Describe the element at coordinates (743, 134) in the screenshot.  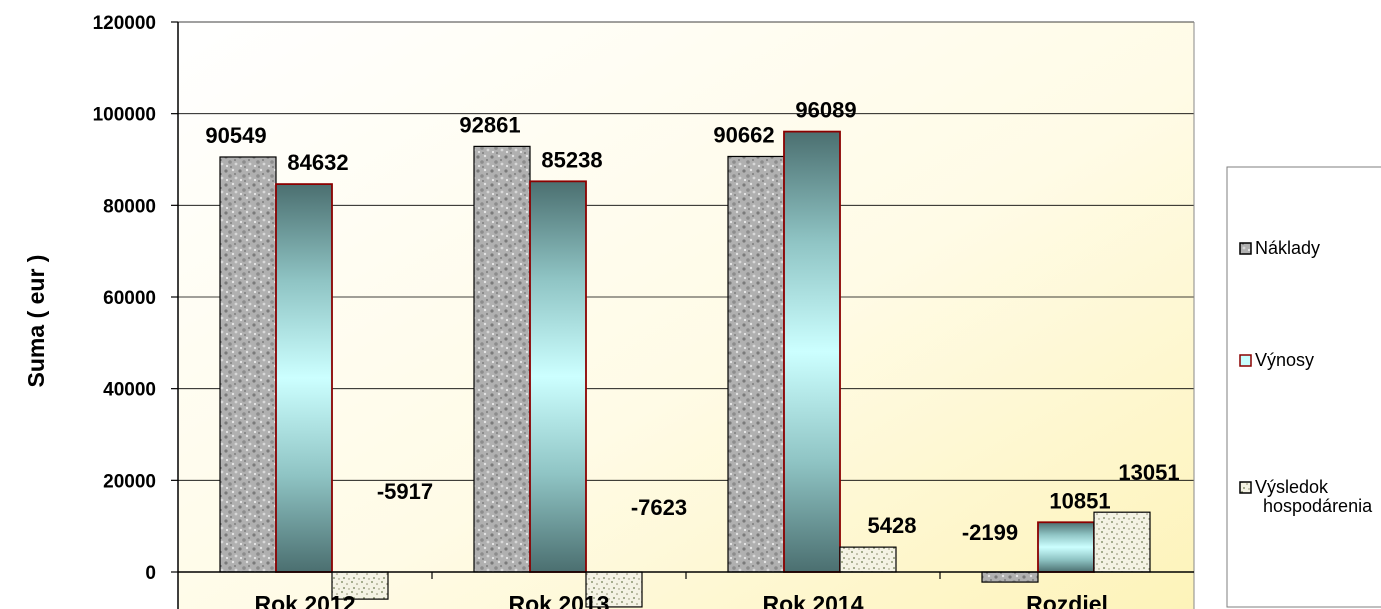
I see `data-label-naklady: 90662` at that location.